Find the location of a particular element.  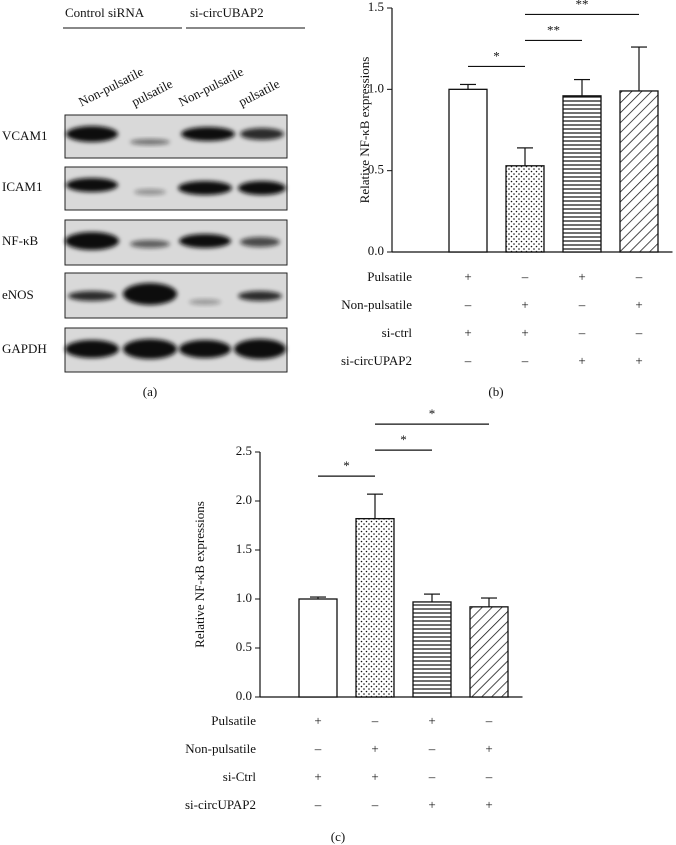

condition-label: si-Ctrl is located at coordinates (240, 776).